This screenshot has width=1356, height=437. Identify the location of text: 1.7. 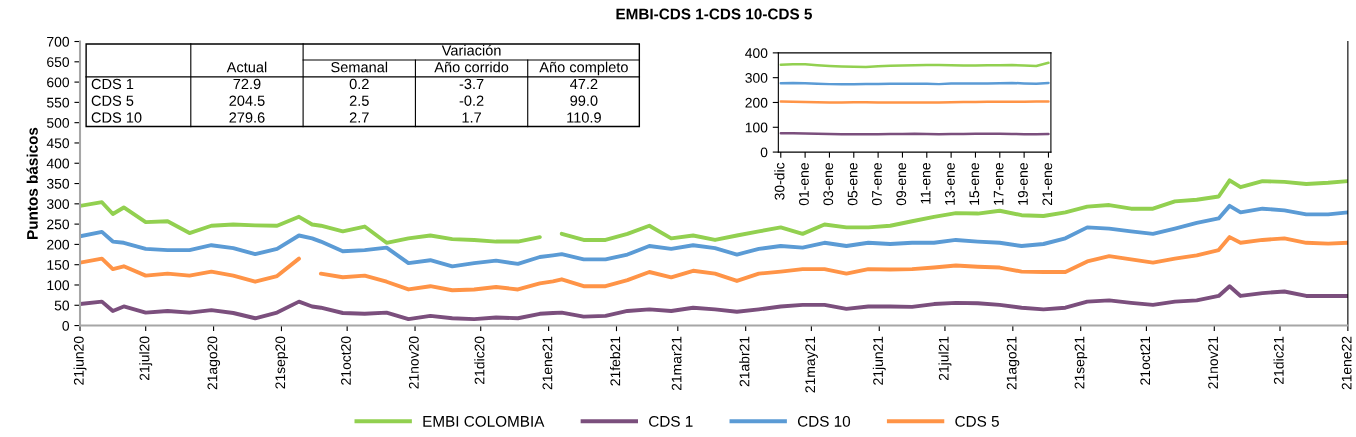
(471, 117).